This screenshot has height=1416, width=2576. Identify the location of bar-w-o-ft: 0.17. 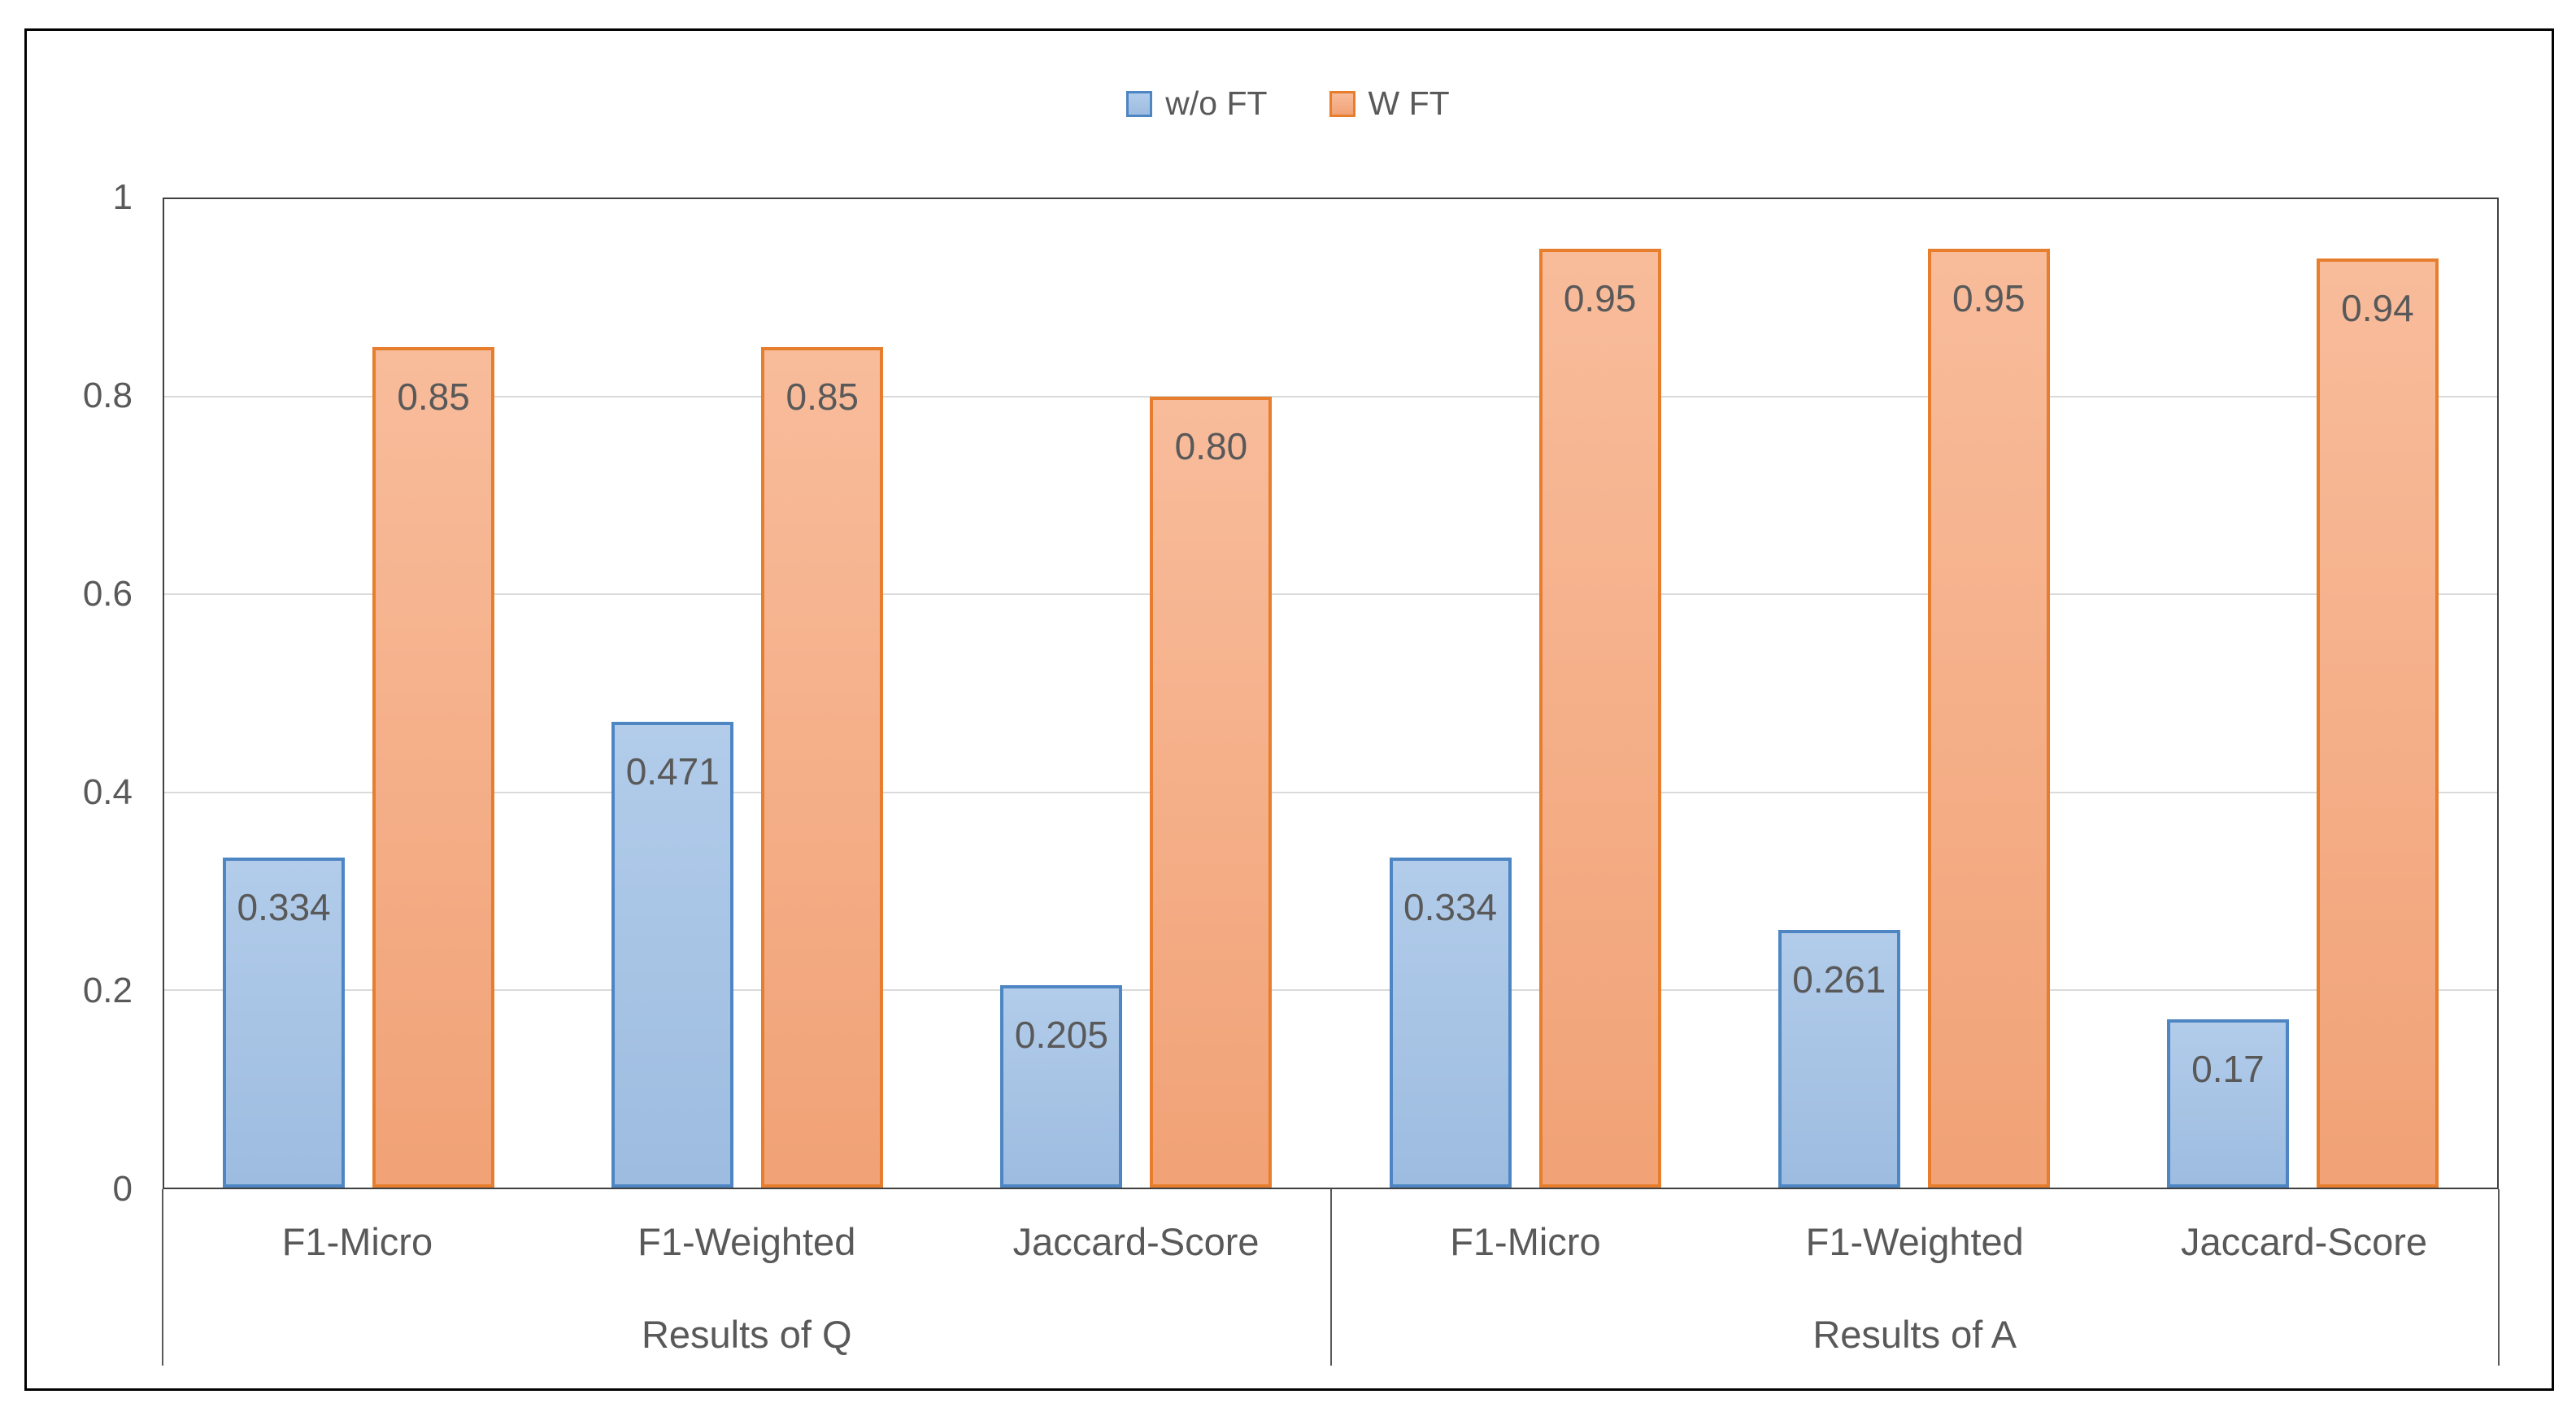
(2227, 1103).